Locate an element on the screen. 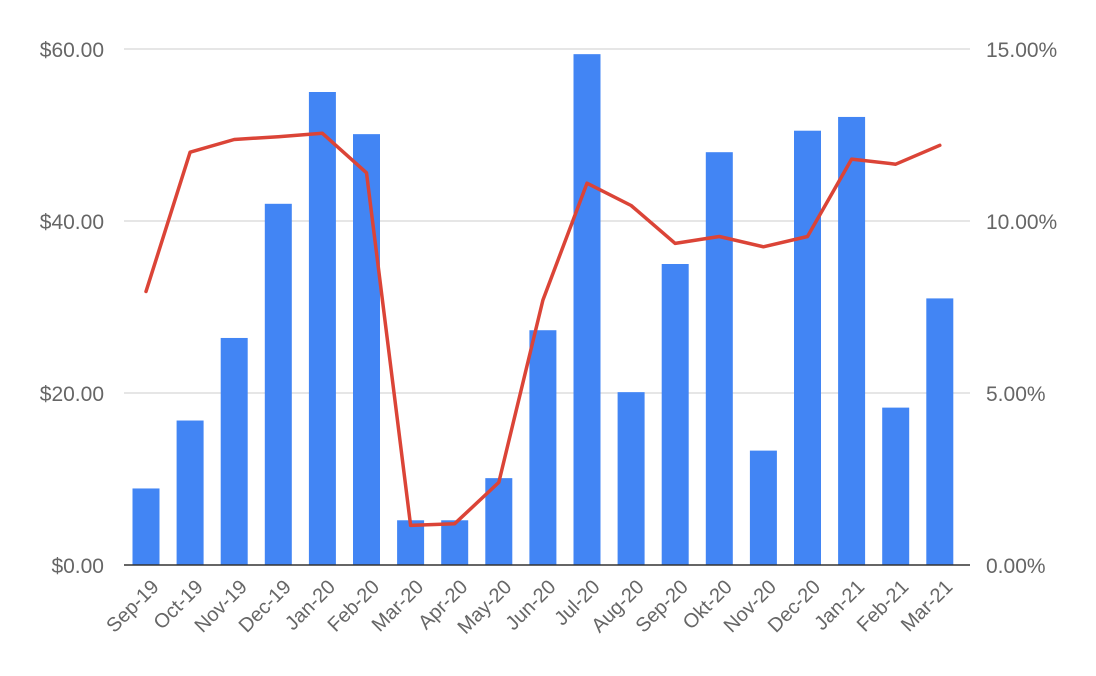  right-y-tick-label: 5.00% is located at coordinates (1016, 394).